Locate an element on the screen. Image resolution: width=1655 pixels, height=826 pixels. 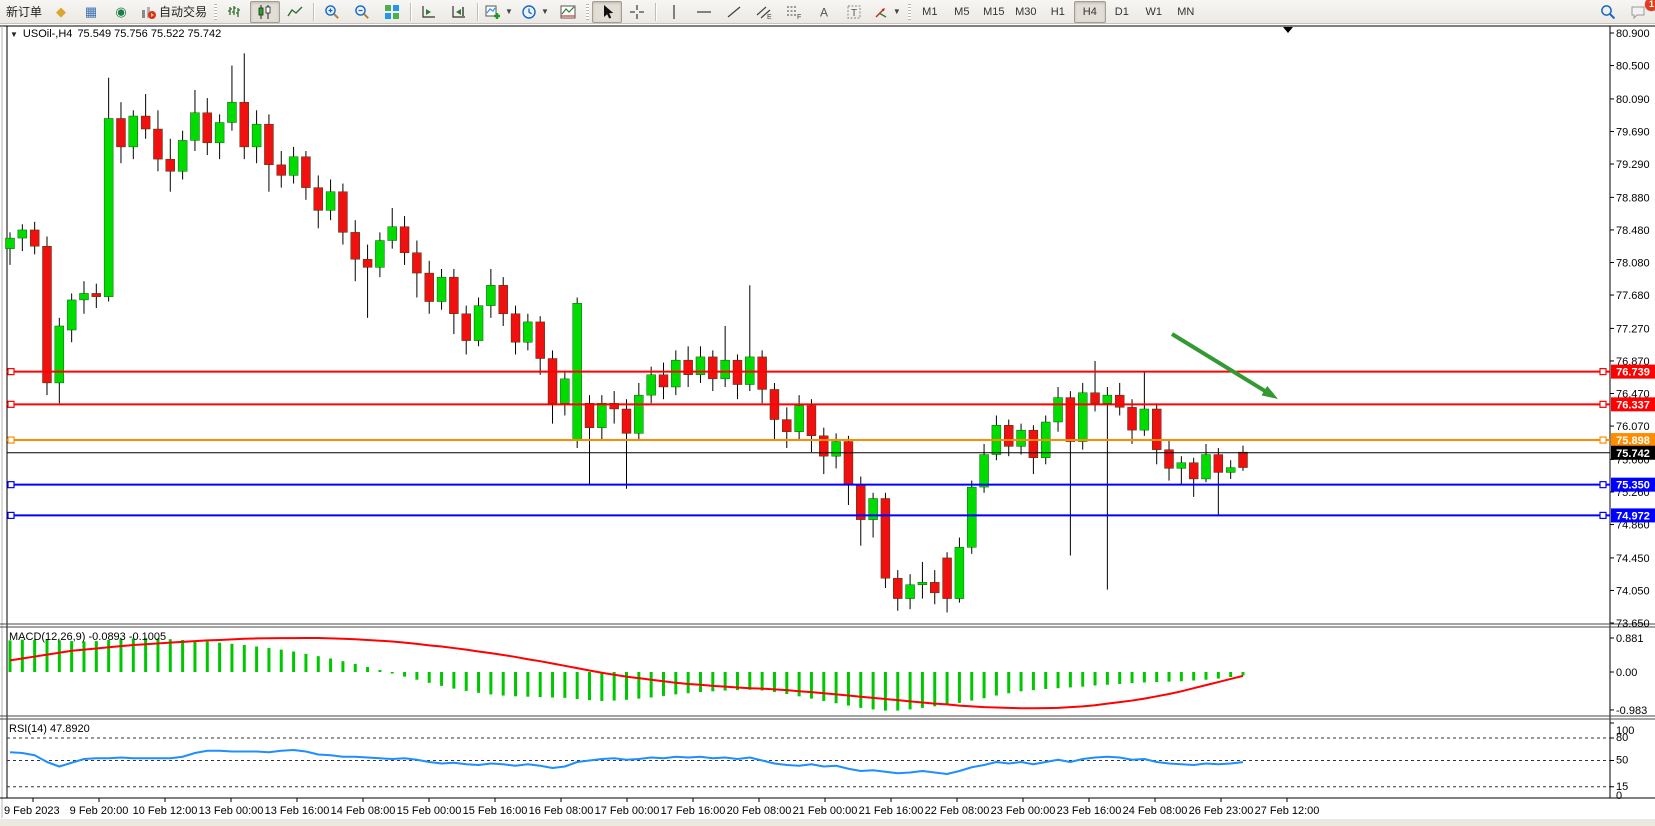
zoom-out-button is located at coordinates (362, 12).